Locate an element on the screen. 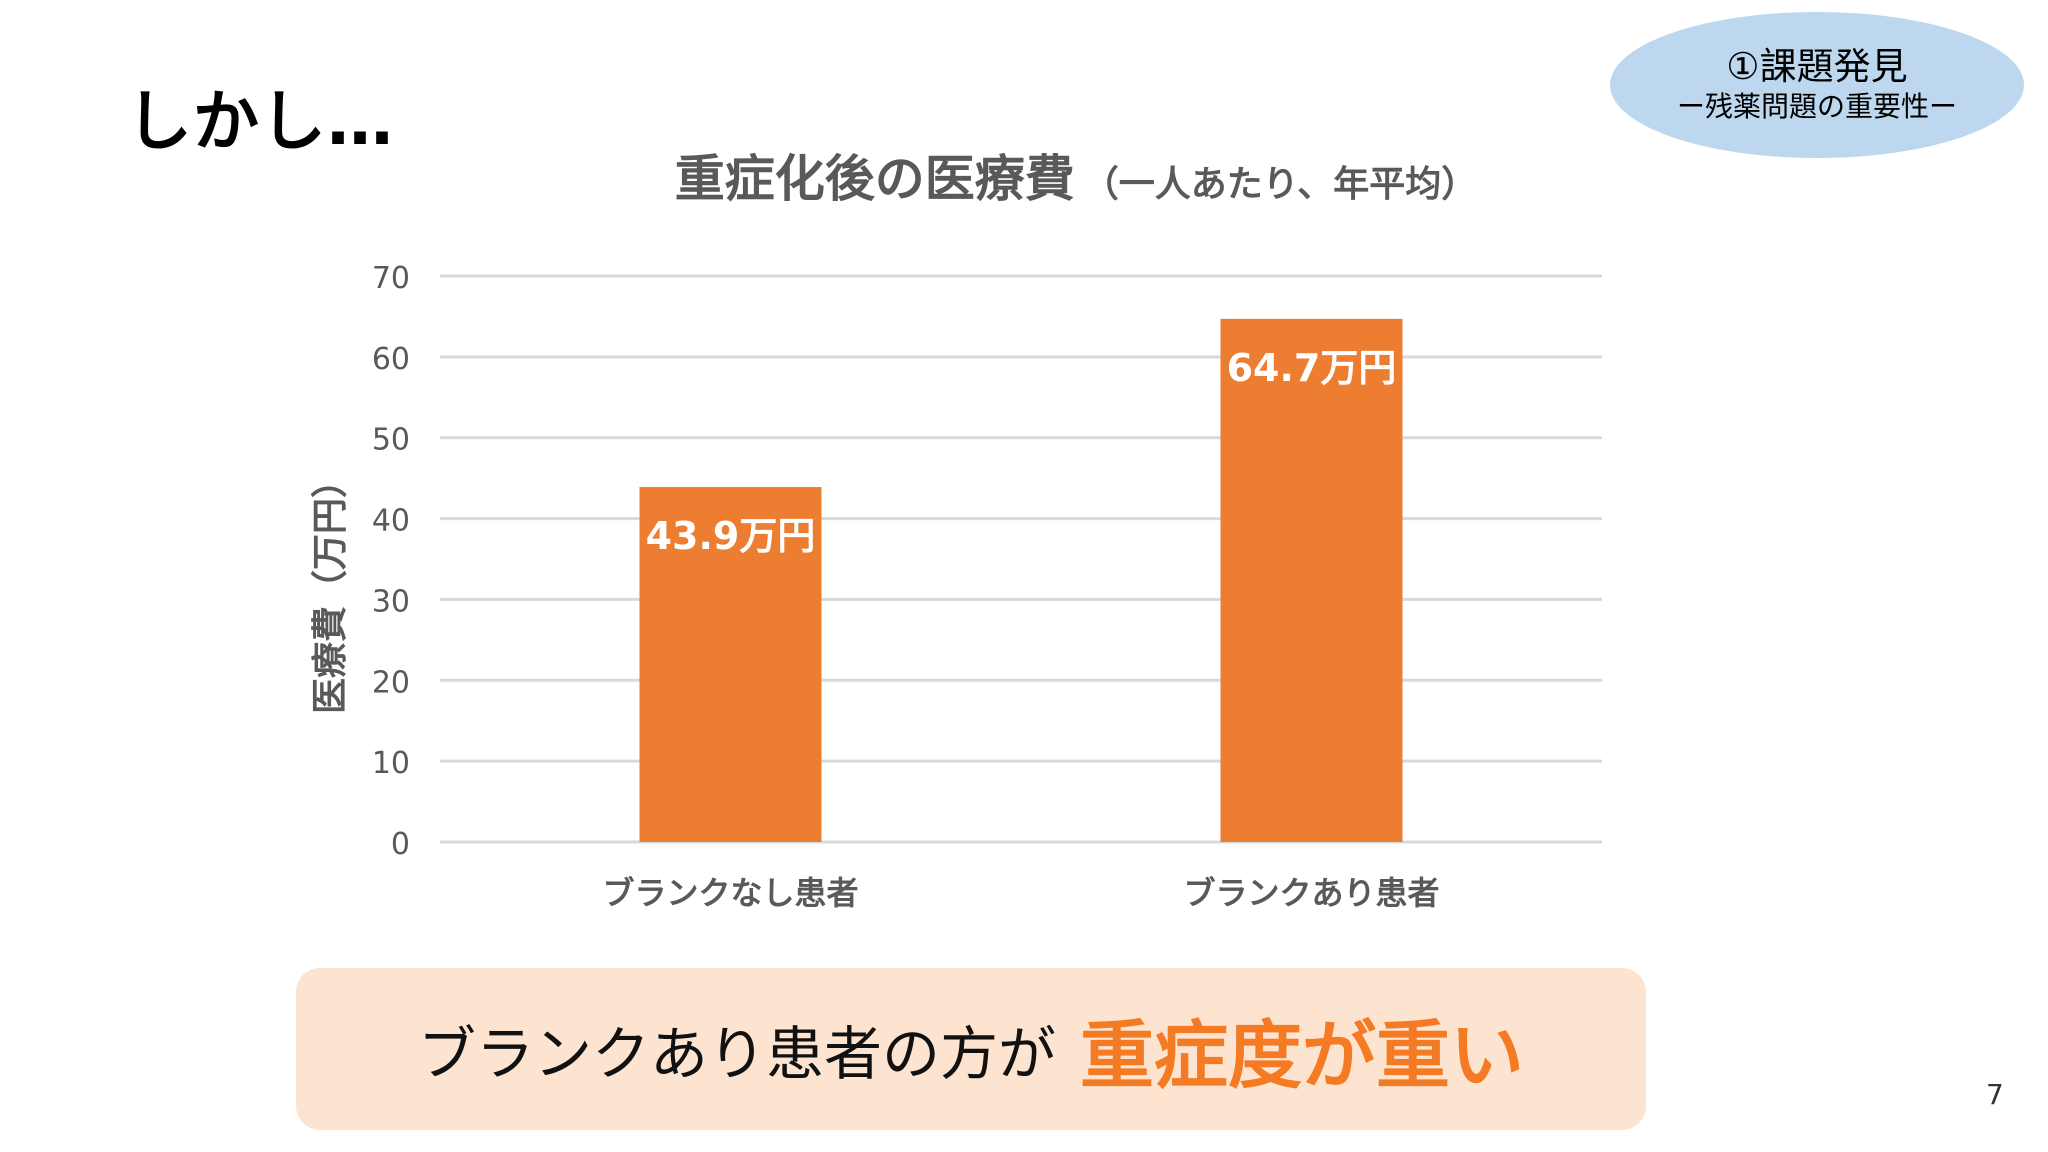  page-number: 7 is located at coordinates (1995, 1094).